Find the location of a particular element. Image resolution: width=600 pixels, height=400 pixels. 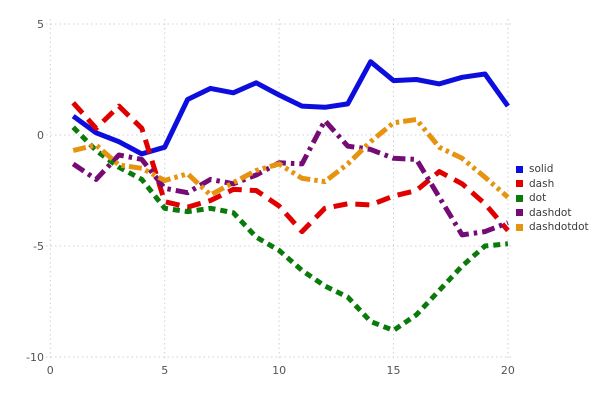

legend-item-dash: dash is located at coordinates (552, 184).